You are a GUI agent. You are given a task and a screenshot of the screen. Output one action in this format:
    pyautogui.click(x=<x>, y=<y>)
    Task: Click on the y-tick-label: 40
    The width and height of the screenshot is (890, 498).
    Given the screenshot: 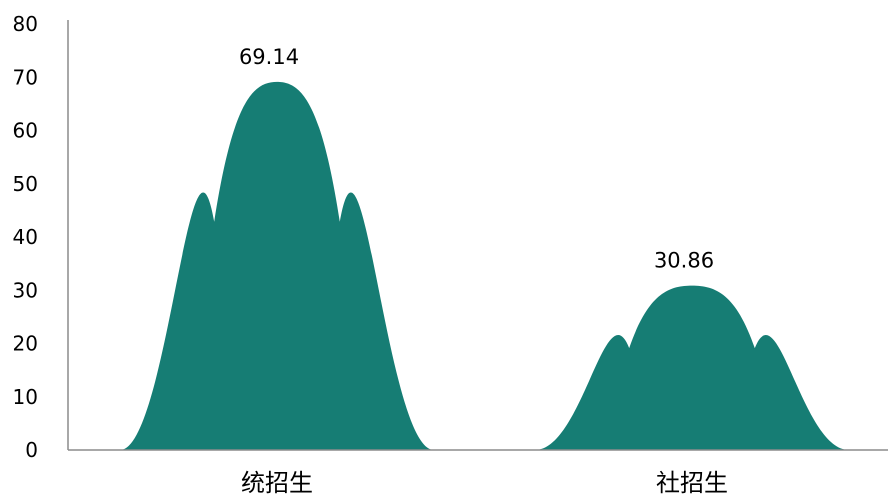 What is the action you would take?
    pyautogui.click(x=25, y=237)
    